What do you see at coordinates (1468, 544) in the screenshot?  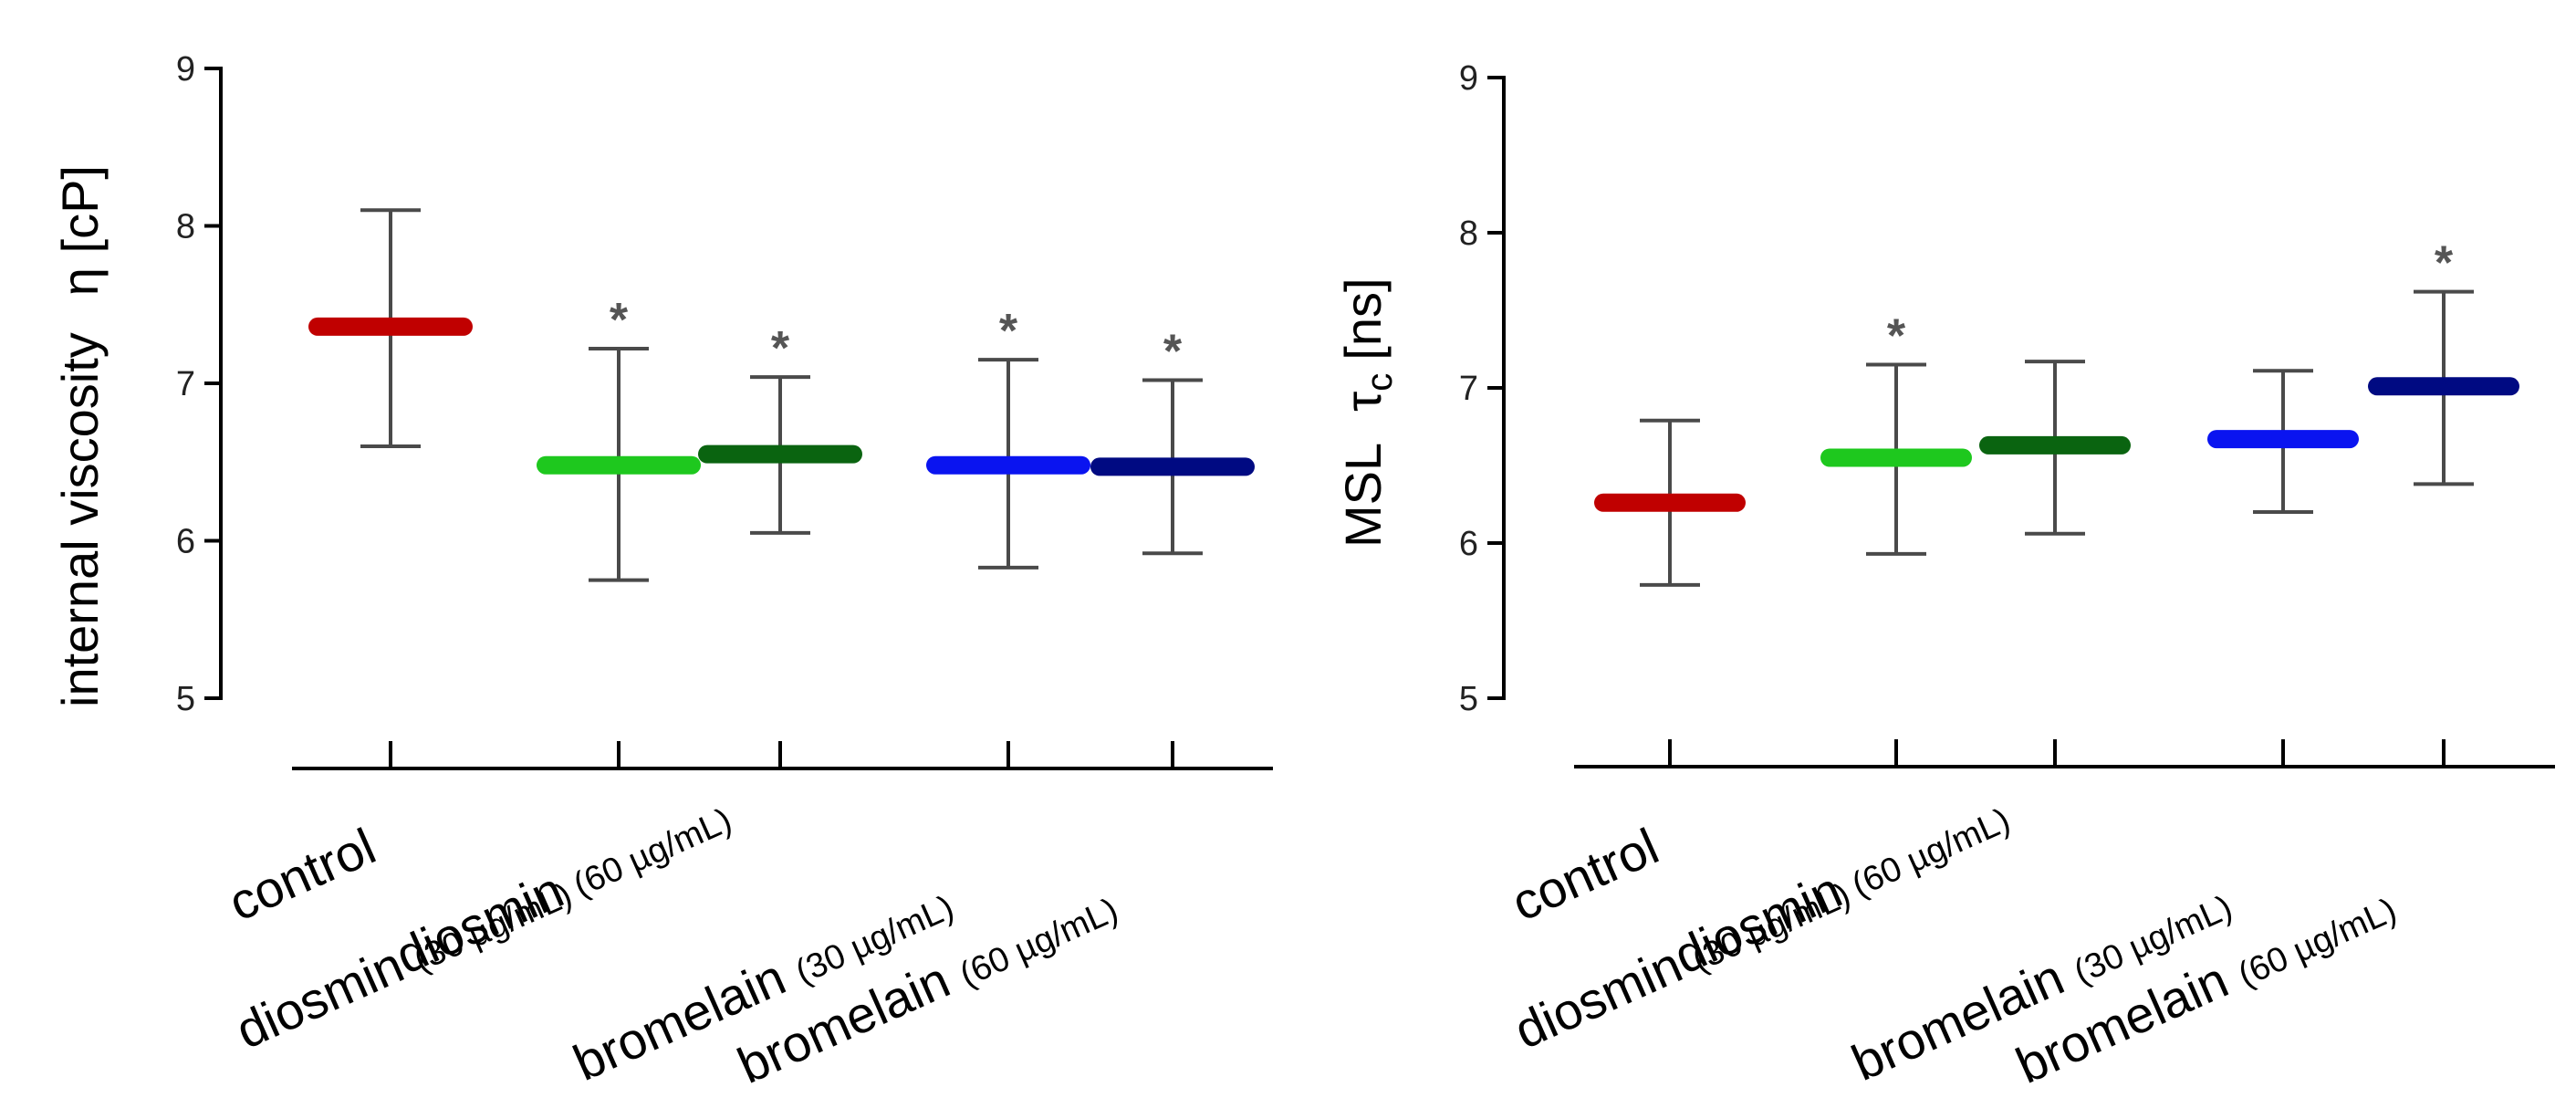 I see `right-y-tick-label: 6` at bounding box center [1468, 544].